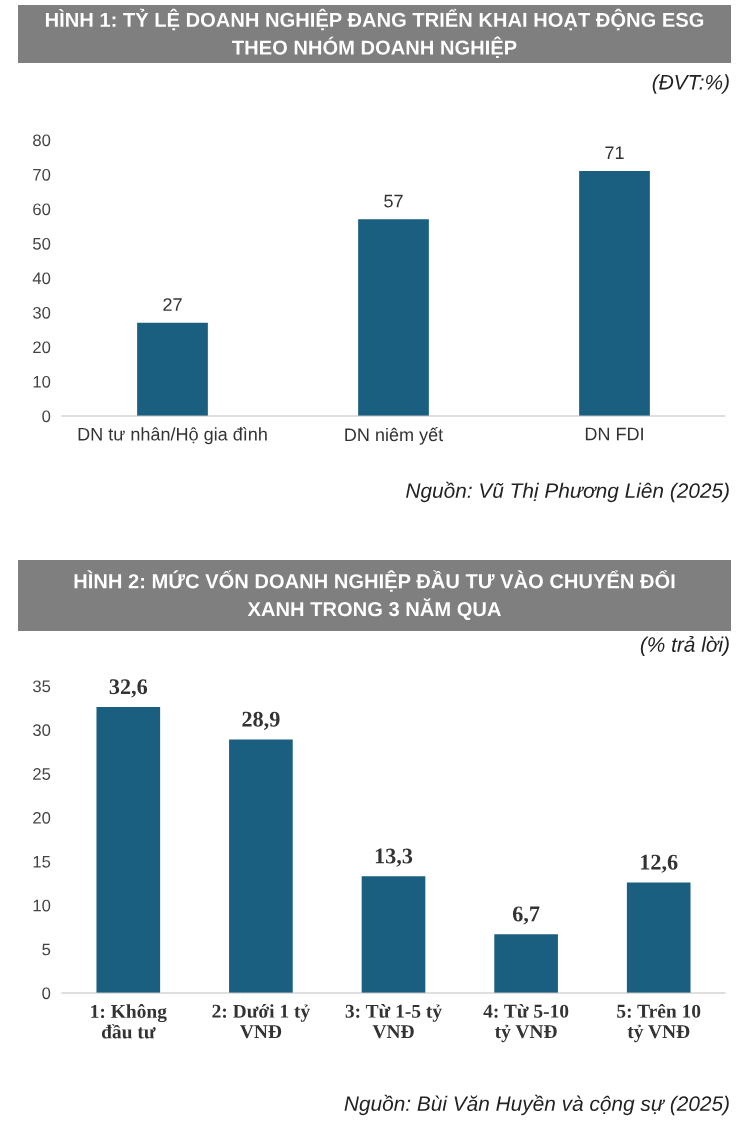 The image size is (749, 1139). Describe the element at coordinates (684, 646) in the screenshot. I see `chart-subtitle: (% trả lời)` at that location.